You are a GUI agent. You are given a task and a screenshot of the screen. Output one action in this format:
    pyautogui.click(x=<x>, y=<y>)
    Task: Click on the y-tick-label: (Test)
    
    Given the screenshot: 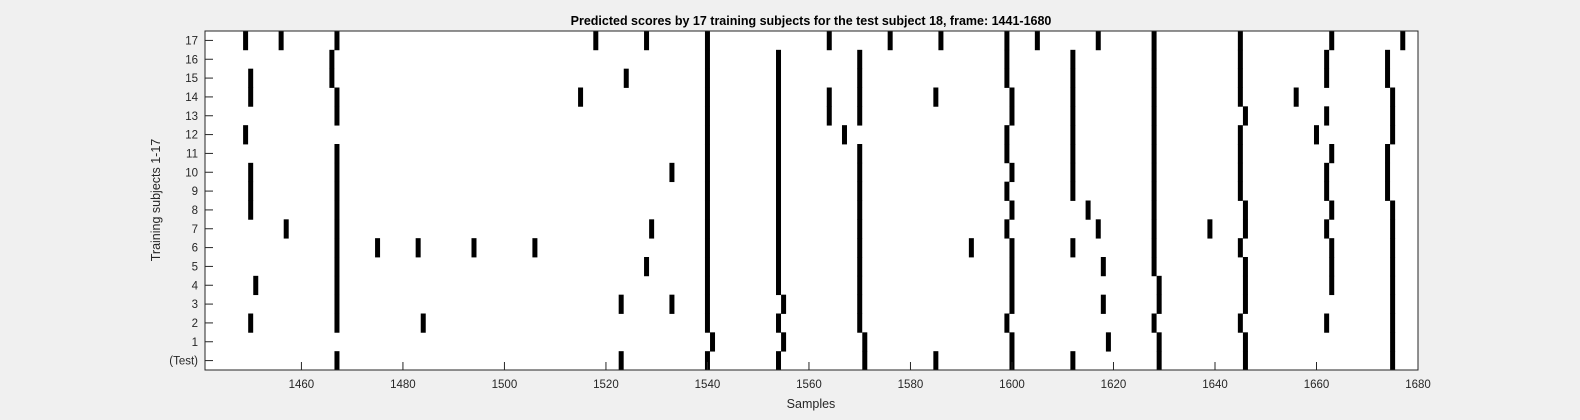 What is the action you would take?
    pyautogui.click(x=183, y=362)
    